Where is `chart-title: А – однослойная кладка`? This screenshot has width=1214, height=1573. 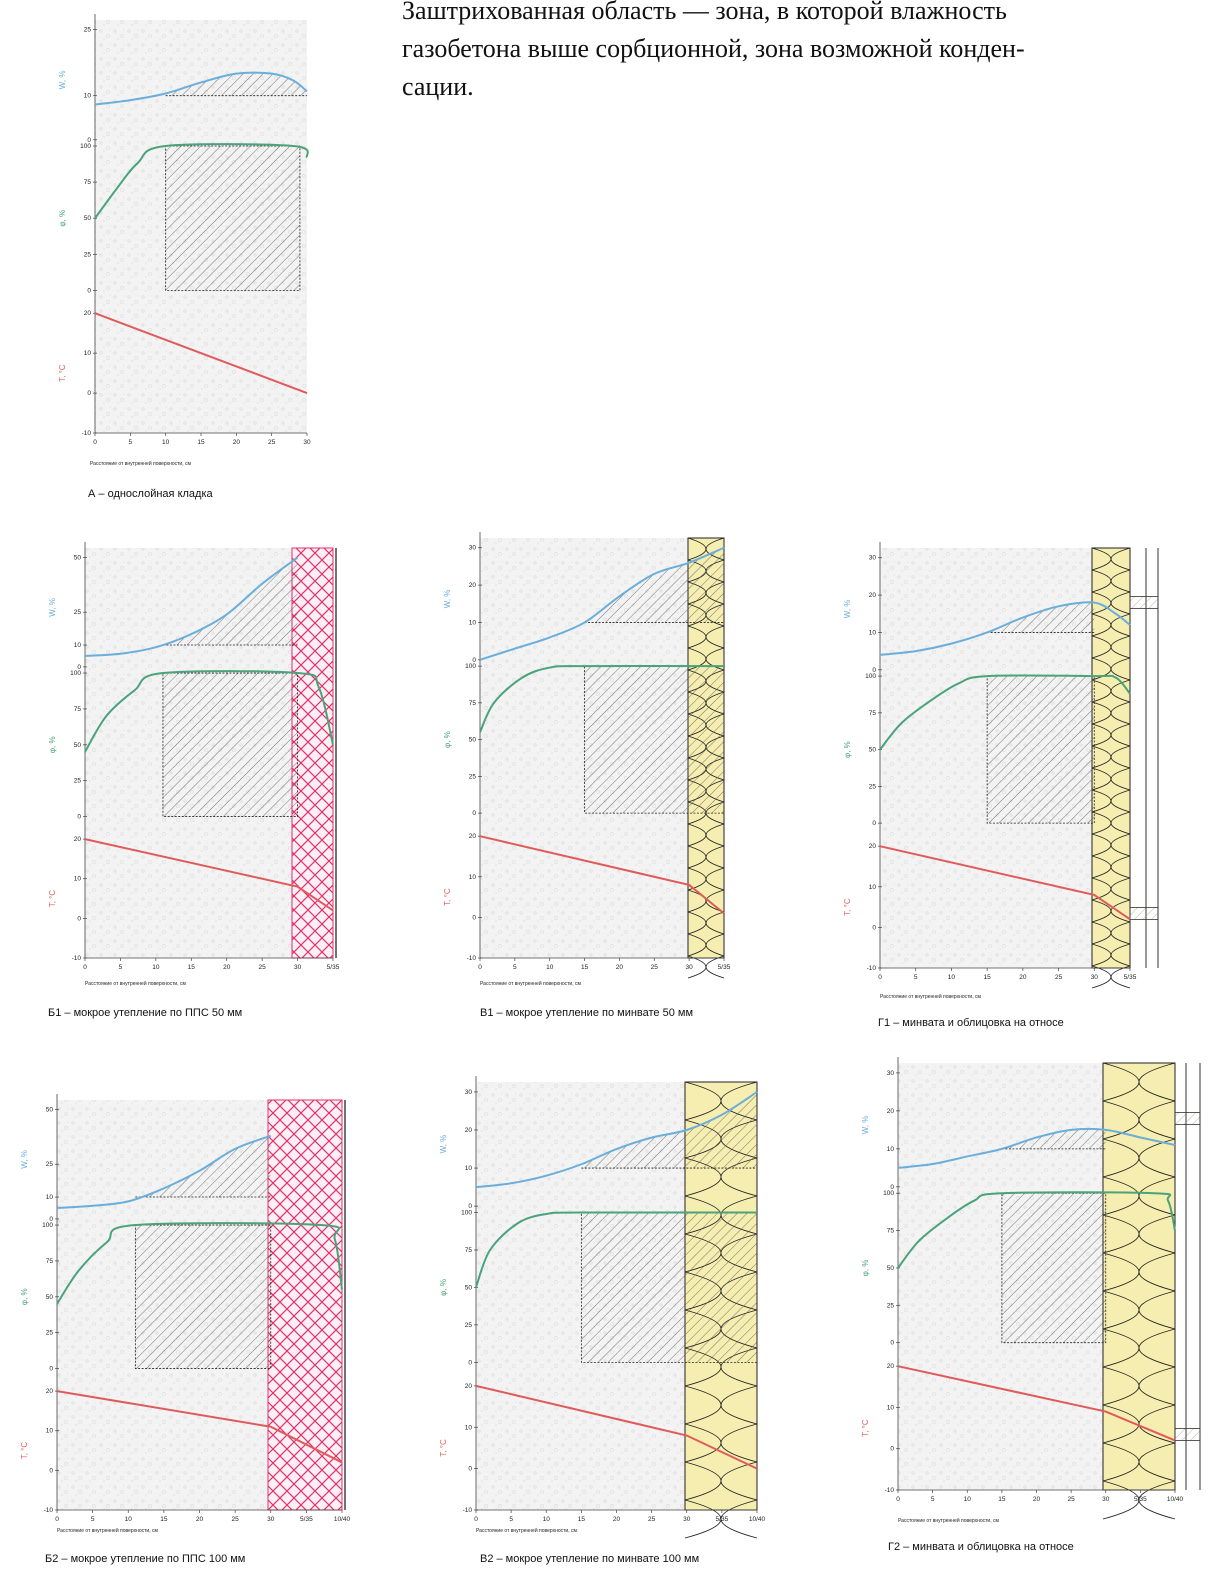 chart-title: А – однослойная кладка is located at coordinates (151, 494).